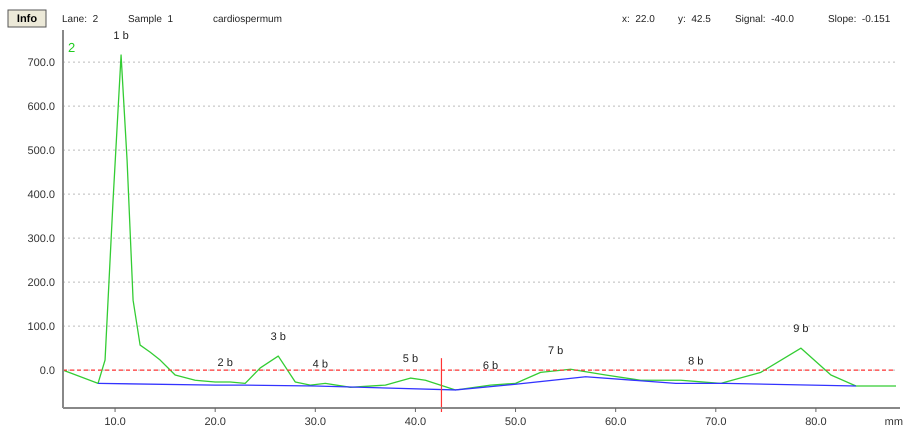  I want to click on x-tick-label: 60.0, so click(615, 422).